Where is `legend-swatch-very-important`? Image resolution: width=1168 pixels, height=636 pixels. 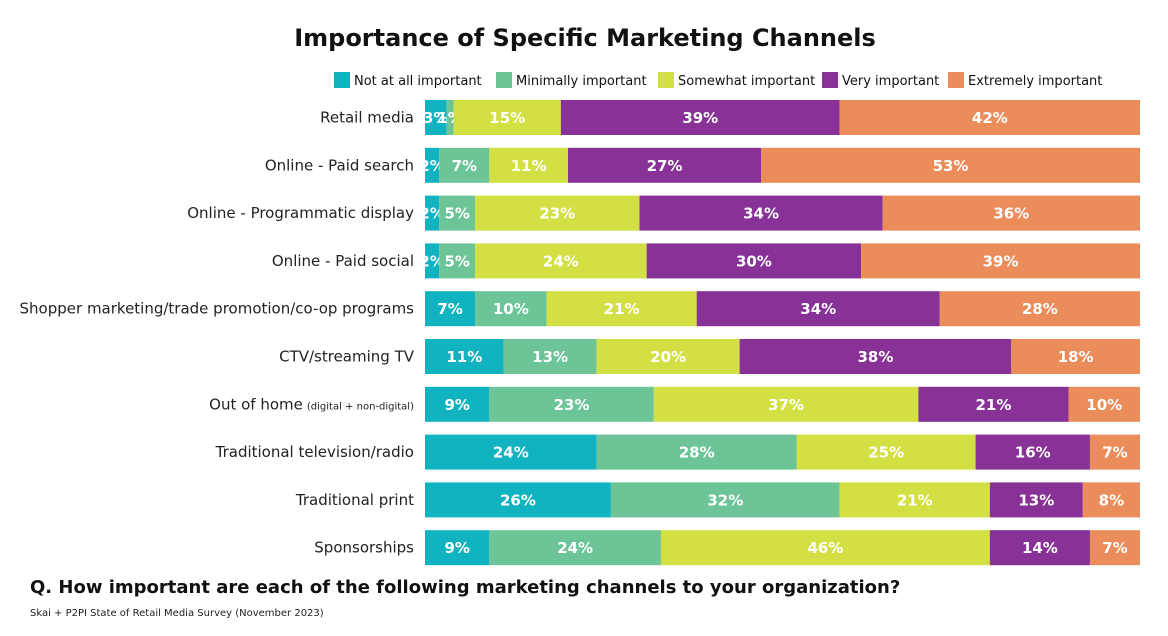
legend-swatch-very-important is located at coordinates (830, 80).